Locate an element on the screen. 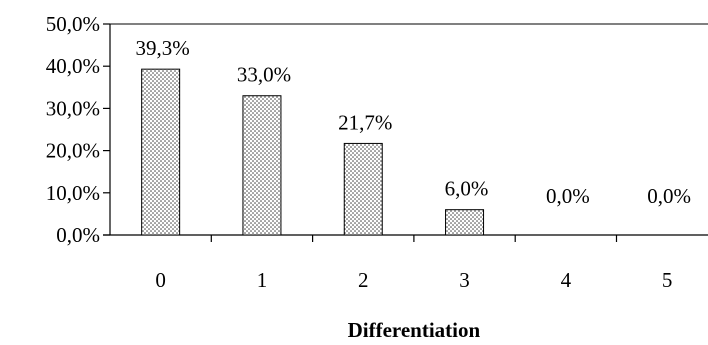  y-tick-label: 0,0% is located at coordinates (78, 235).